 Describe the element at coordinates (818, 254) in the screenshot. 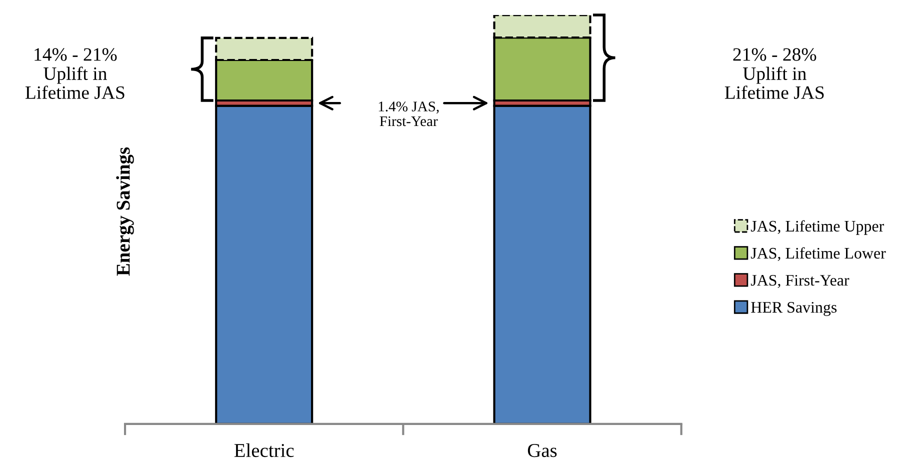

I see `legend-label: JAS, Lifetime Lower` at that location.